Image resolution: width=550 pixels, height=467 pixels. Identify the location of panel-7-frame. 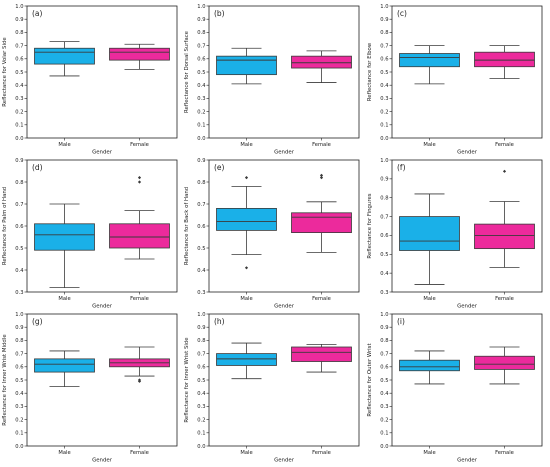
(102, 380).